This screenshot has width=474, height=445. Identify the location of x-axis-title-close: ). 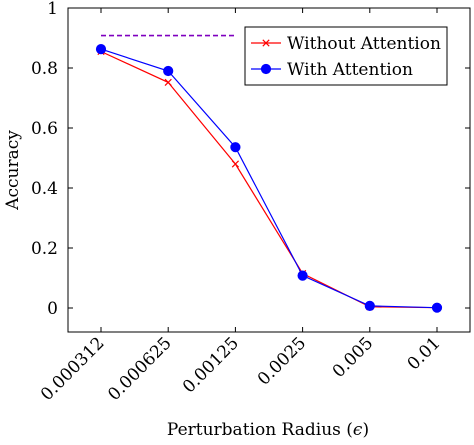
(365, 430).